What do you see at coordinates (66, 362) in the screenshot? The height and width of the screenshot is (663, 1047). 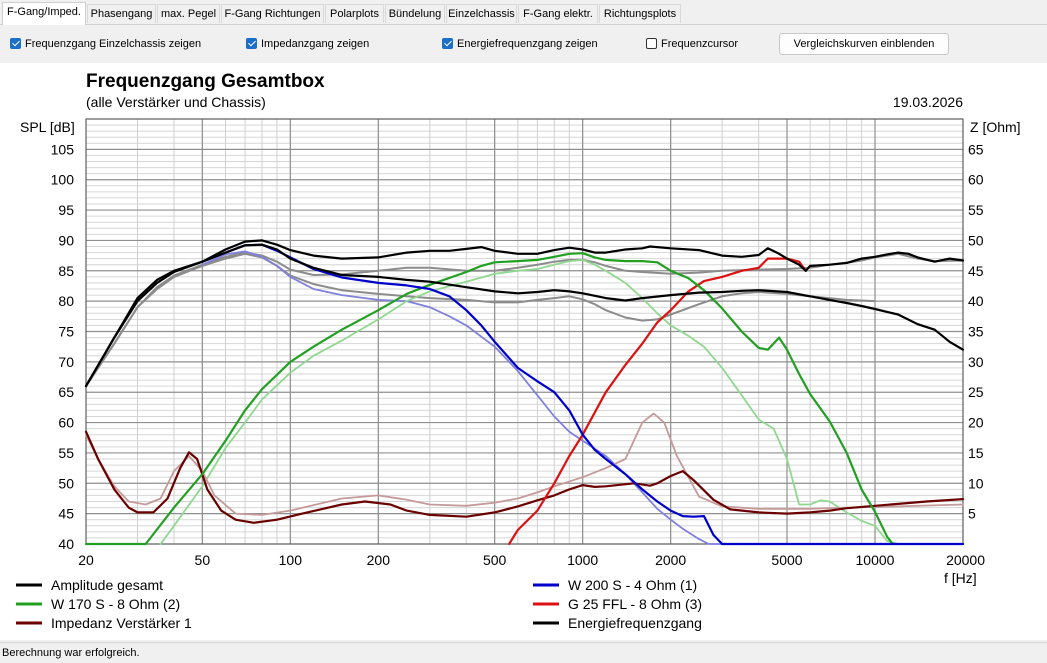 I see `y-tick-label: 70` at bounding box center [66, 362].